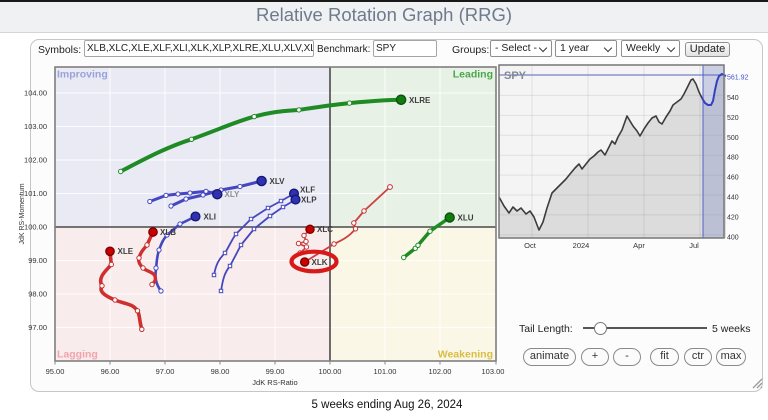 The width and height of the screenshot is (768, 420). What do you see at coordinates (733, 178) in the screenshot?
I see `svg-text: 460` at bounding box center [733, 178].